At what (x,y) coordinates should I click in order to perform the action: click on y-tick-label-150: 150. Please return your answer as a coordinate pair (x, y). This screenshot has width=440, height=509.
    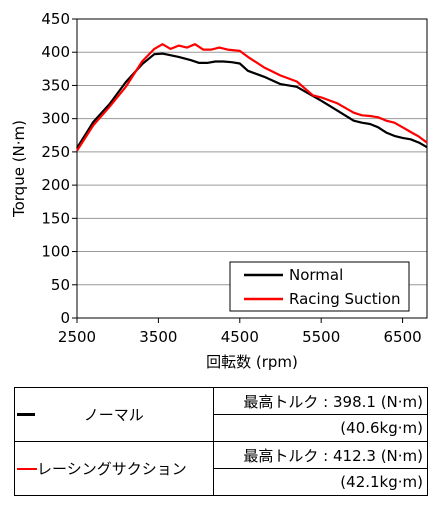
    Looking at the image, I should click on (55, 218).